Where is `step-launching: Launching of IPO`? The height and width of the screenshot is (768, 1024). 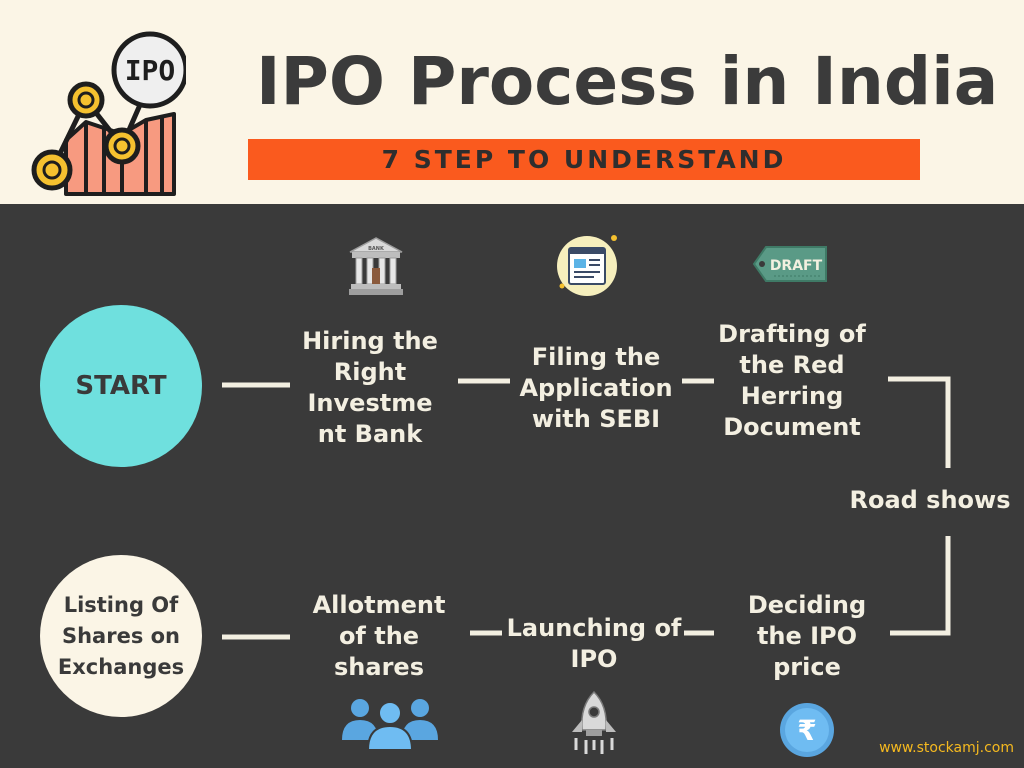 step-launching: Launching of IPO is located at coordinates (594, 644).